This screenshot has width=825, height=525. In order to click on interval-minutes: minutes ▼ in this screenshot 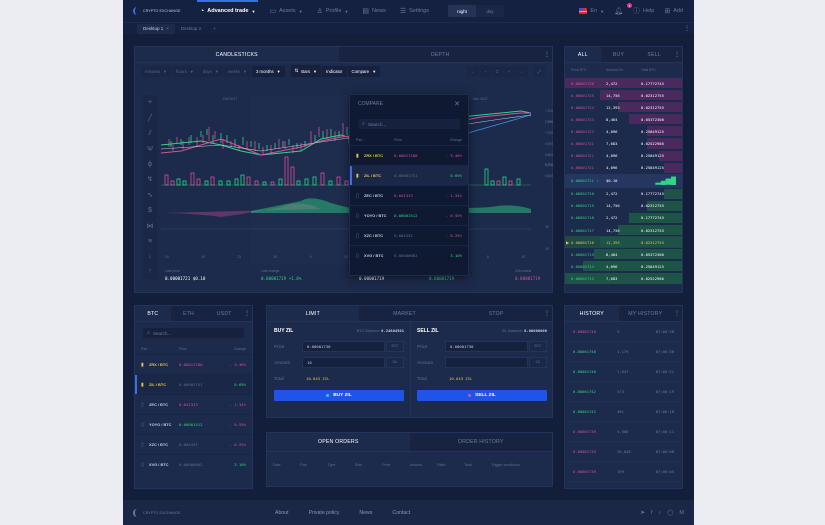, I will do `click(156, 71)`.